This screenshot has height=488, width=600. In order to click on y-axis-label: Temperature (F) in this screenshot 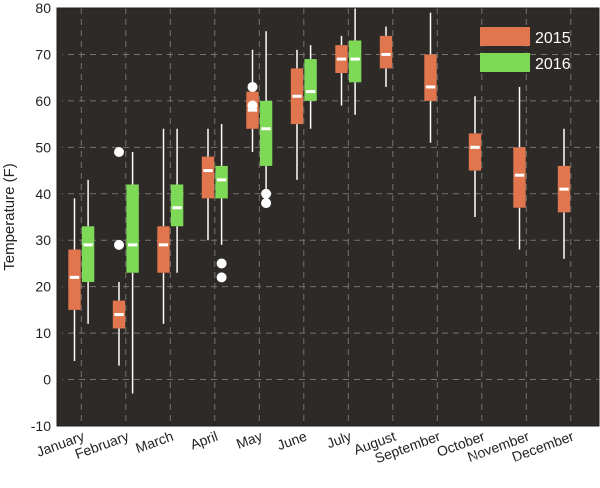, I will do `click(9, 217)`.